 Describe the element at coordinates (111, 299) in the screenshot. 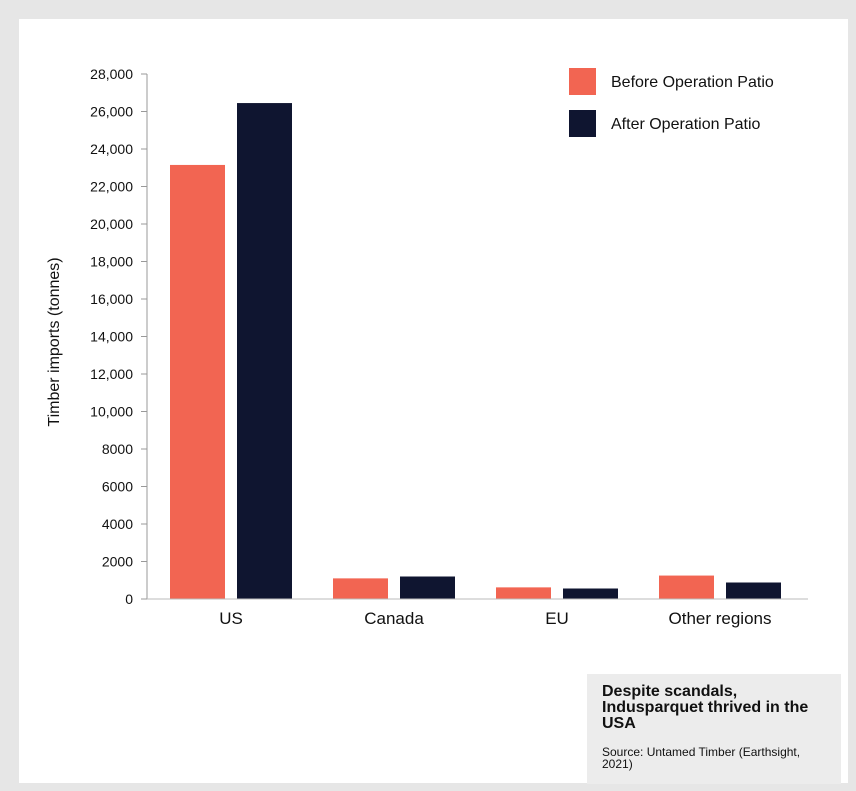

I see `y-tick-label: 16,000` at that location.